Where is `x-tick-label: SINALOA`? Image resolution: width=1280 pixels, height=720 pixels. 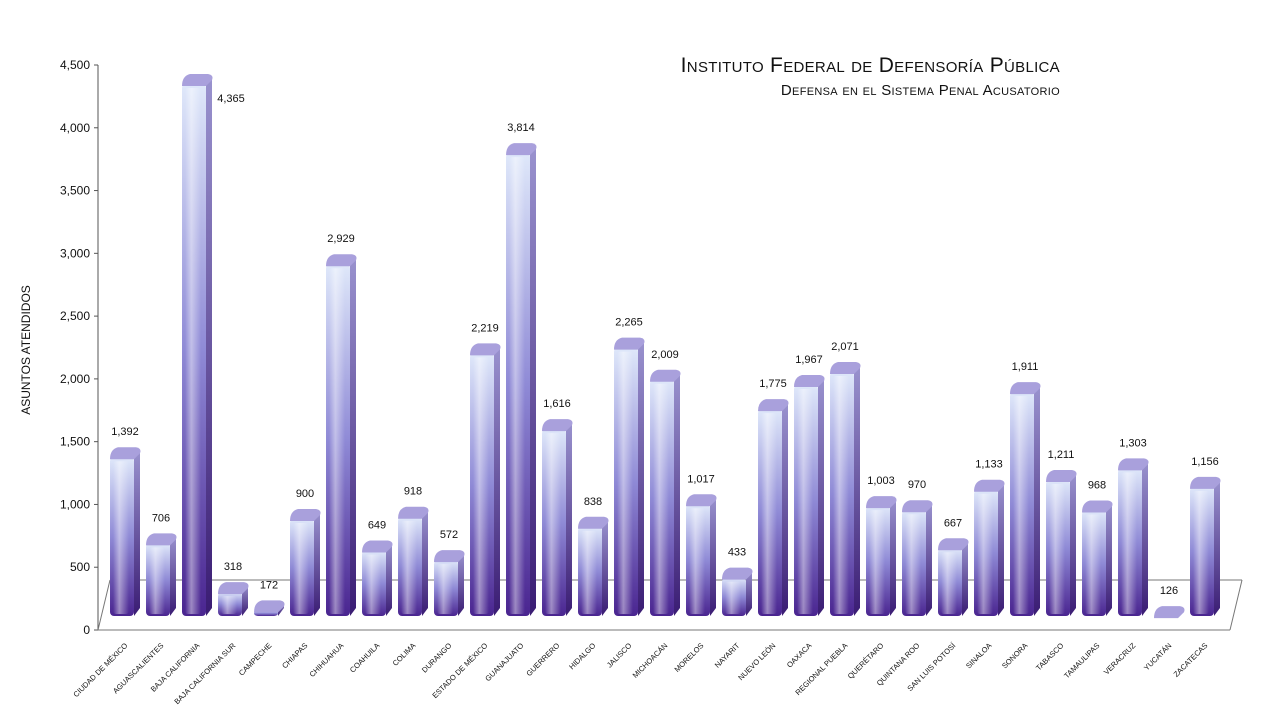
x-tick-label: SINALOA is located at coordinates (978, 655).